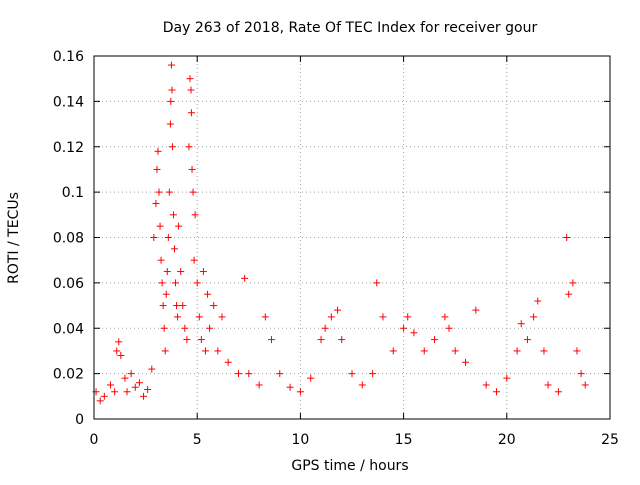 Image resolution: width=640 pixels, height=485 pixels. I want to click on x-tick-label: 20, so click(507, 440).